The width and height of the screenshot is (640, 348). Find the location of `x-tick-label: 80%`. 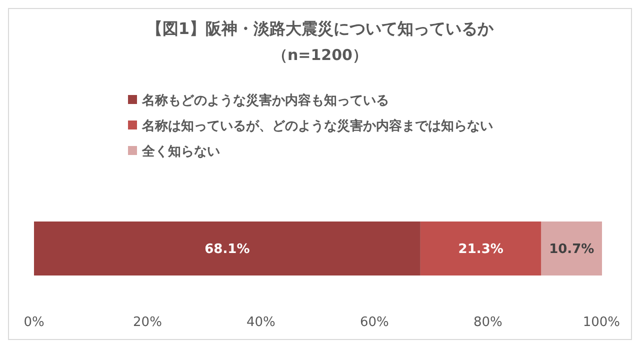

x-tick-label: 80% is located at coordinates (487, 322).